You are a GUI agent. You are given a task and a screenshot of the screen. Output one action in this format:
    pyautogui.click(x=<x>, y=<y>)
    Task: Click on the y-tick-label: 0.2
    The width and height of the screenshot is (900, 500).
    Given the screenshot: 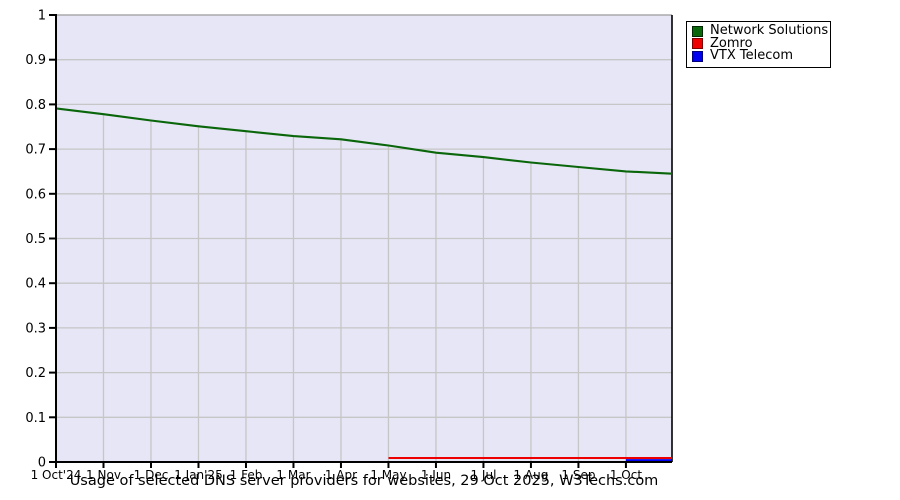 What is the action you would take?
    pyautogui.click(x=35, y=373)
    